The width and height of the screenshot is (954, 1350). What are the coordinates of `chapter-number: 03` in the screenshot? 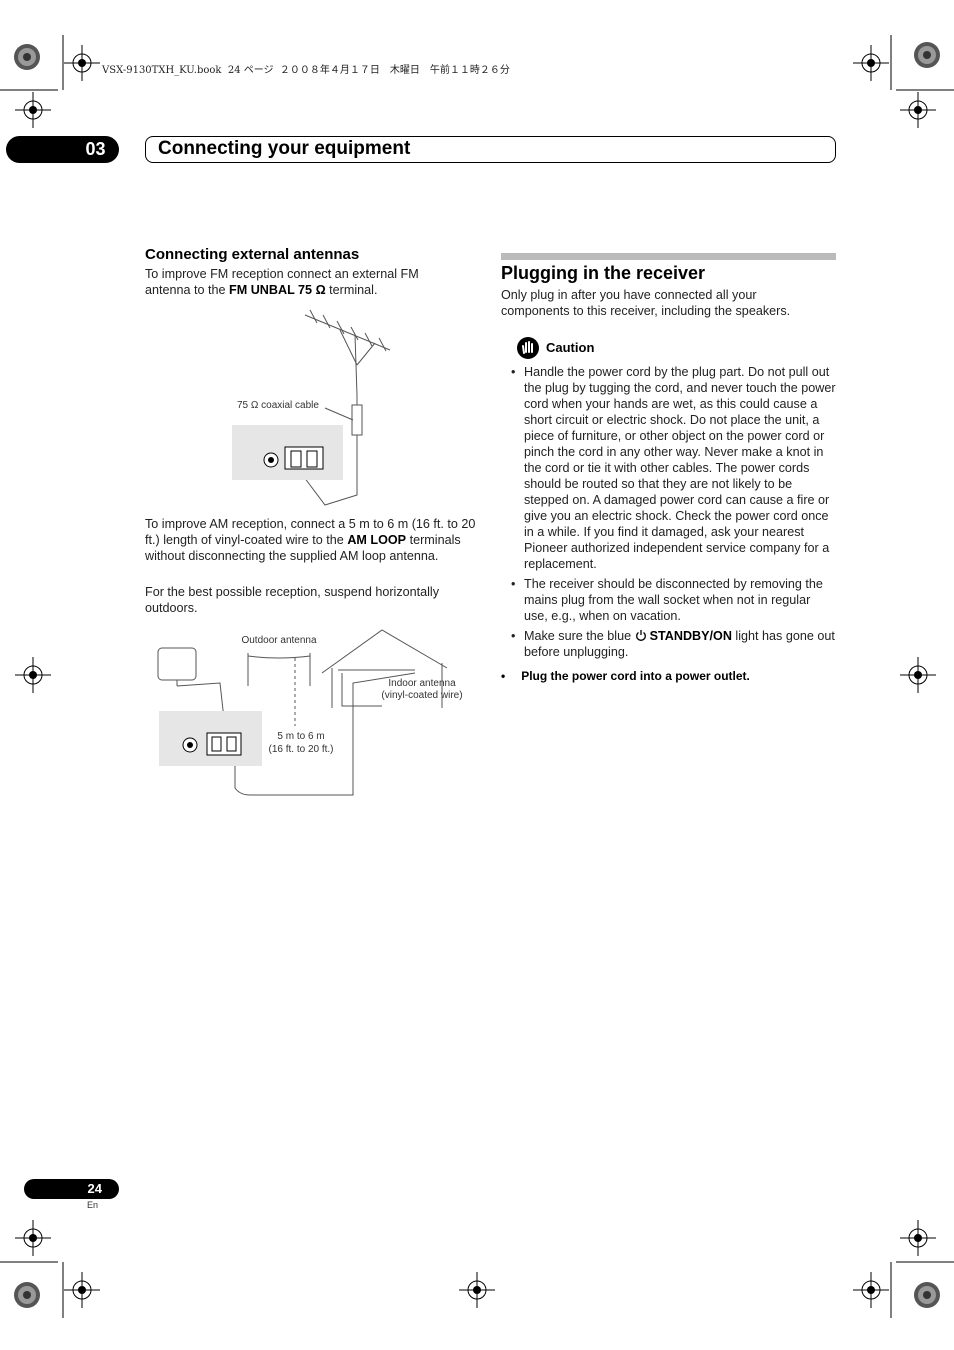 It's located at (62, 149).